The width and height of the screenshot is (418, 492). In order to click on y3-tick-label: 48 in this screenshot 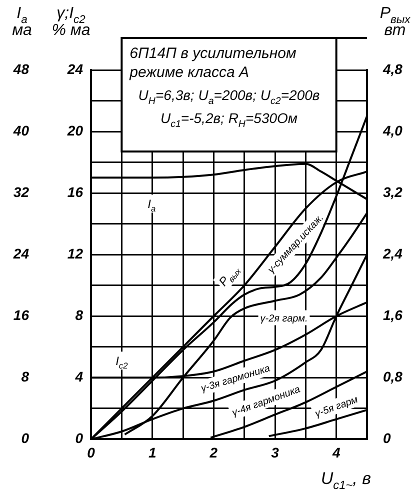, I will do `click(21, 68)`.